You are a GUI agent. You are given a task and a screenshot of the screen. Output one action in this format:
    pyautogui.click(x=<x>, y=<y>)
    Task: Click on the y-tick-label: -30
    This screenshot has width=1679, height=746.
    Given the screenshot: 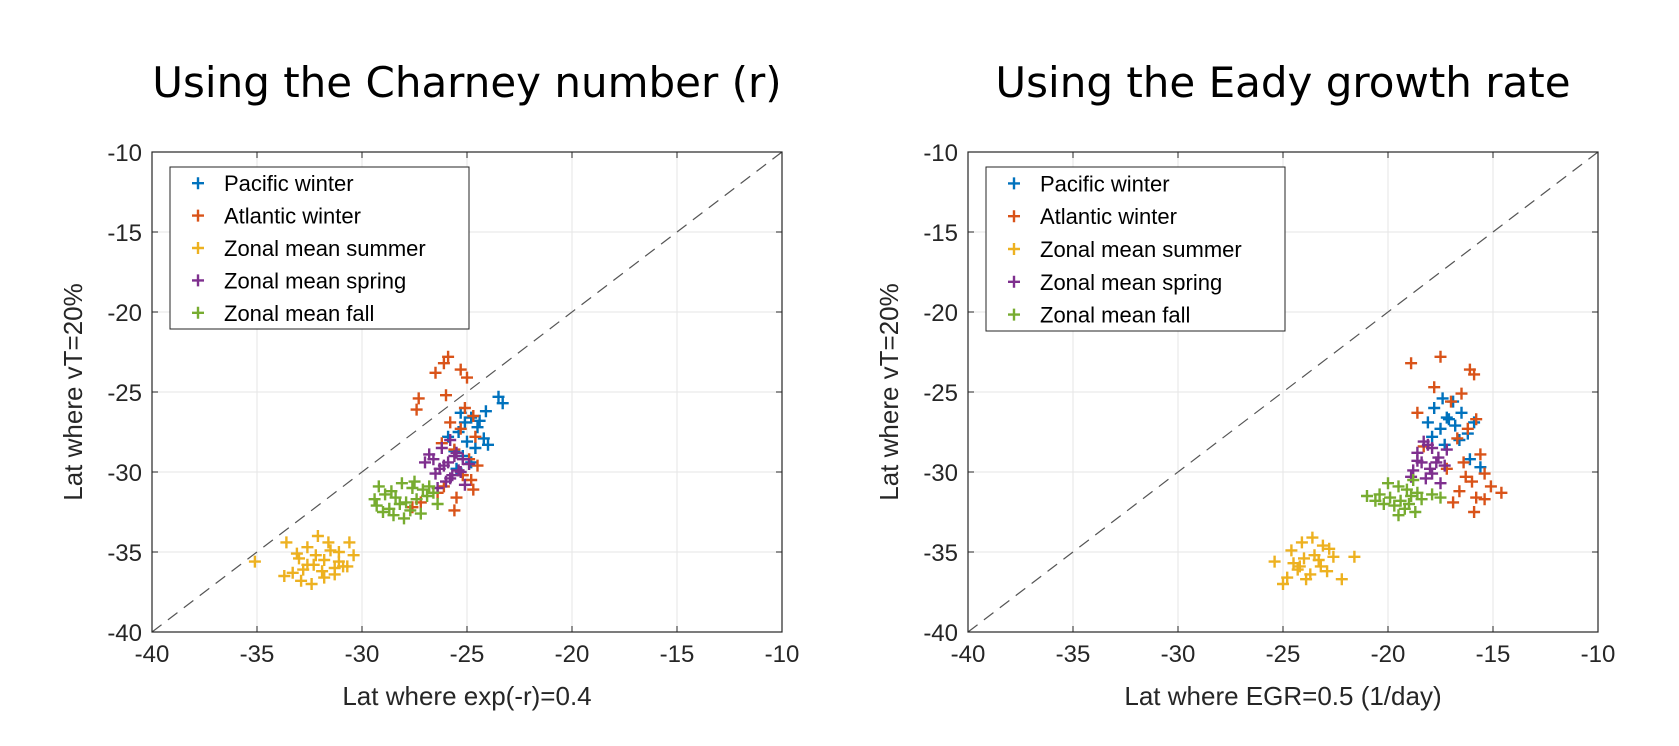 What is the action you would take?
    pyautogui.click(x=940, y=473)
    